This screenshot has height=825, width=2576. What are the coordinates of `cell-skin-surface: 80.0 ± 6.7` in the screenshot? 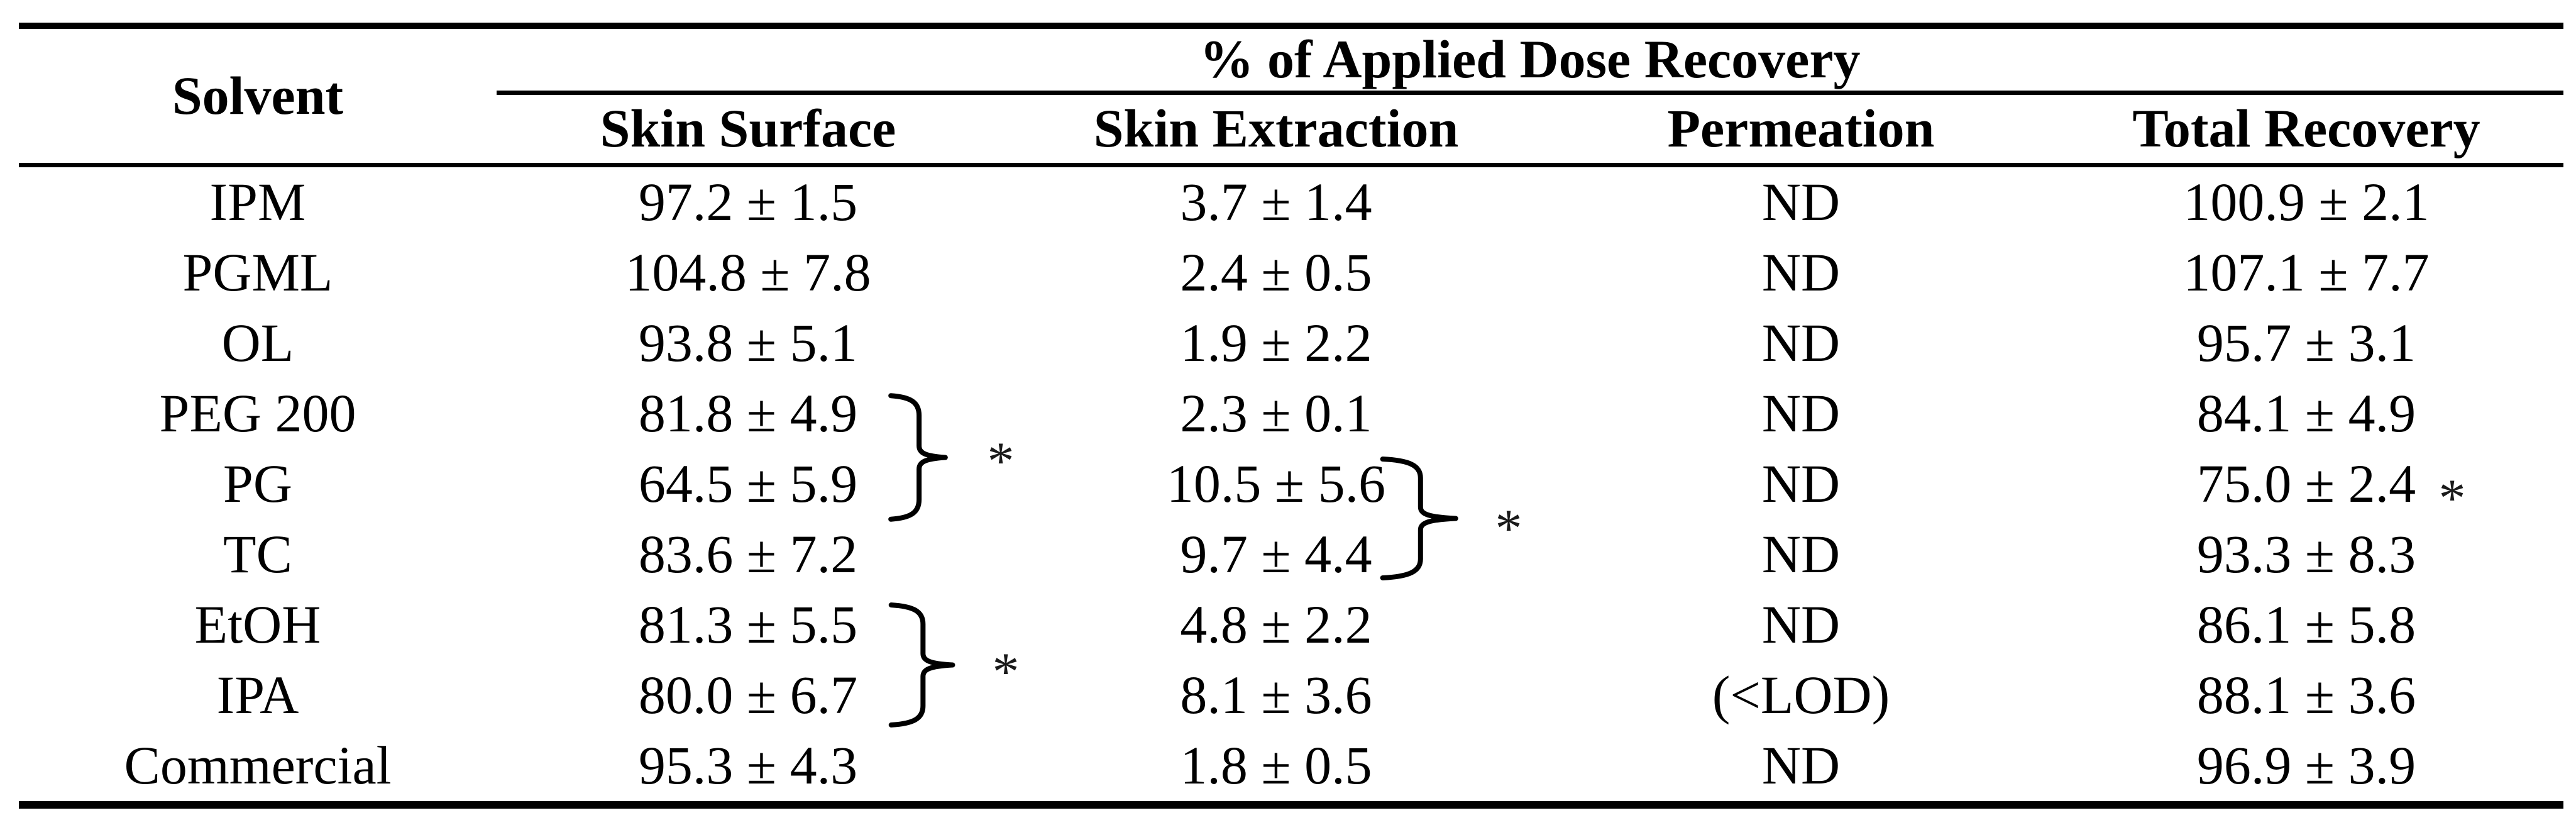 It's located at (748, 695).